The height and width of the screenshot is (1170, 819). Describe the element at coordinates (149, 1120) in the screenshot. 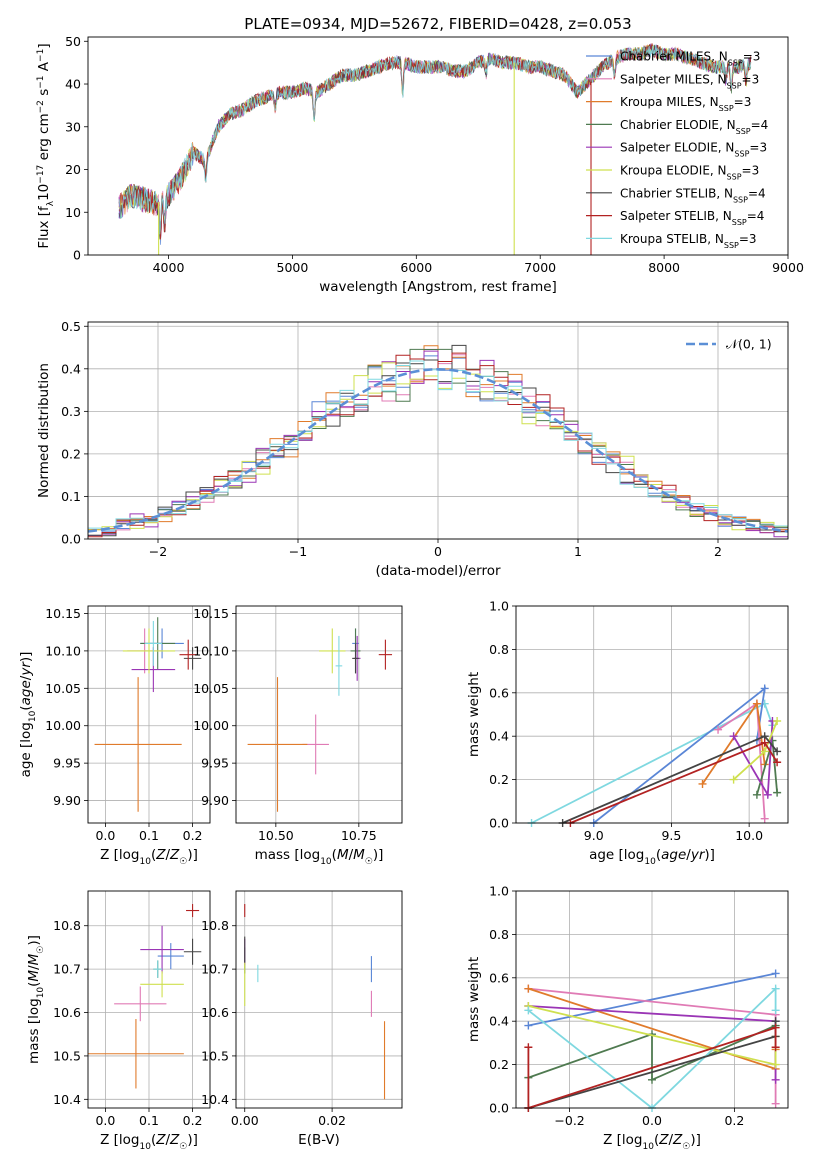

I see `mass-vs-z-xtick-label: 0.1` at that location.